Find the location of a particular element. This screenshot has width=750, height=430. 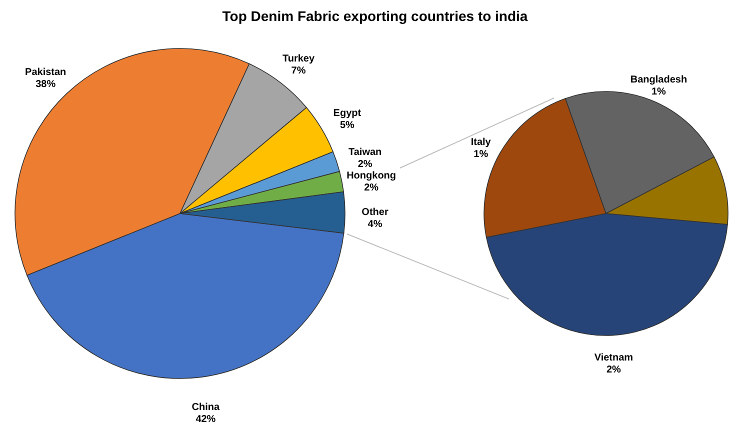

slice-label: Egypt is located at coordinates (347, 114).